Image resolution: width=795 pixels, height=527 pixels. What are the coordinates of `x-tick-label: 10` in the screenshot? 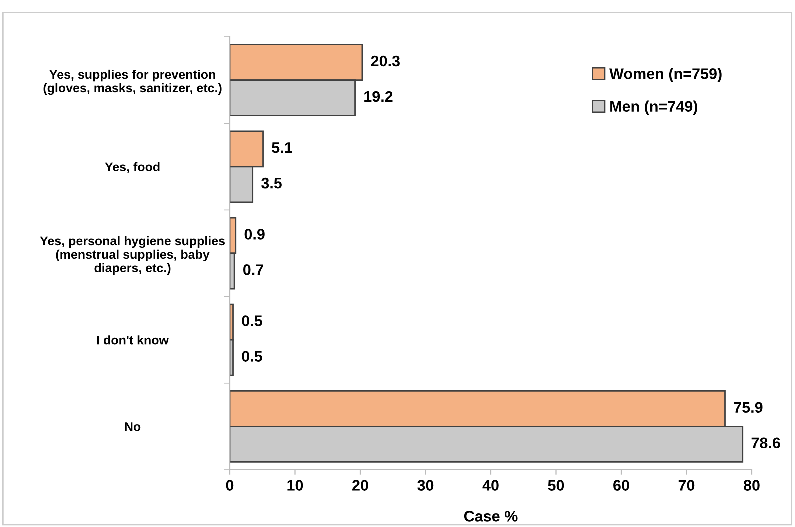 It's located at (296, 485).